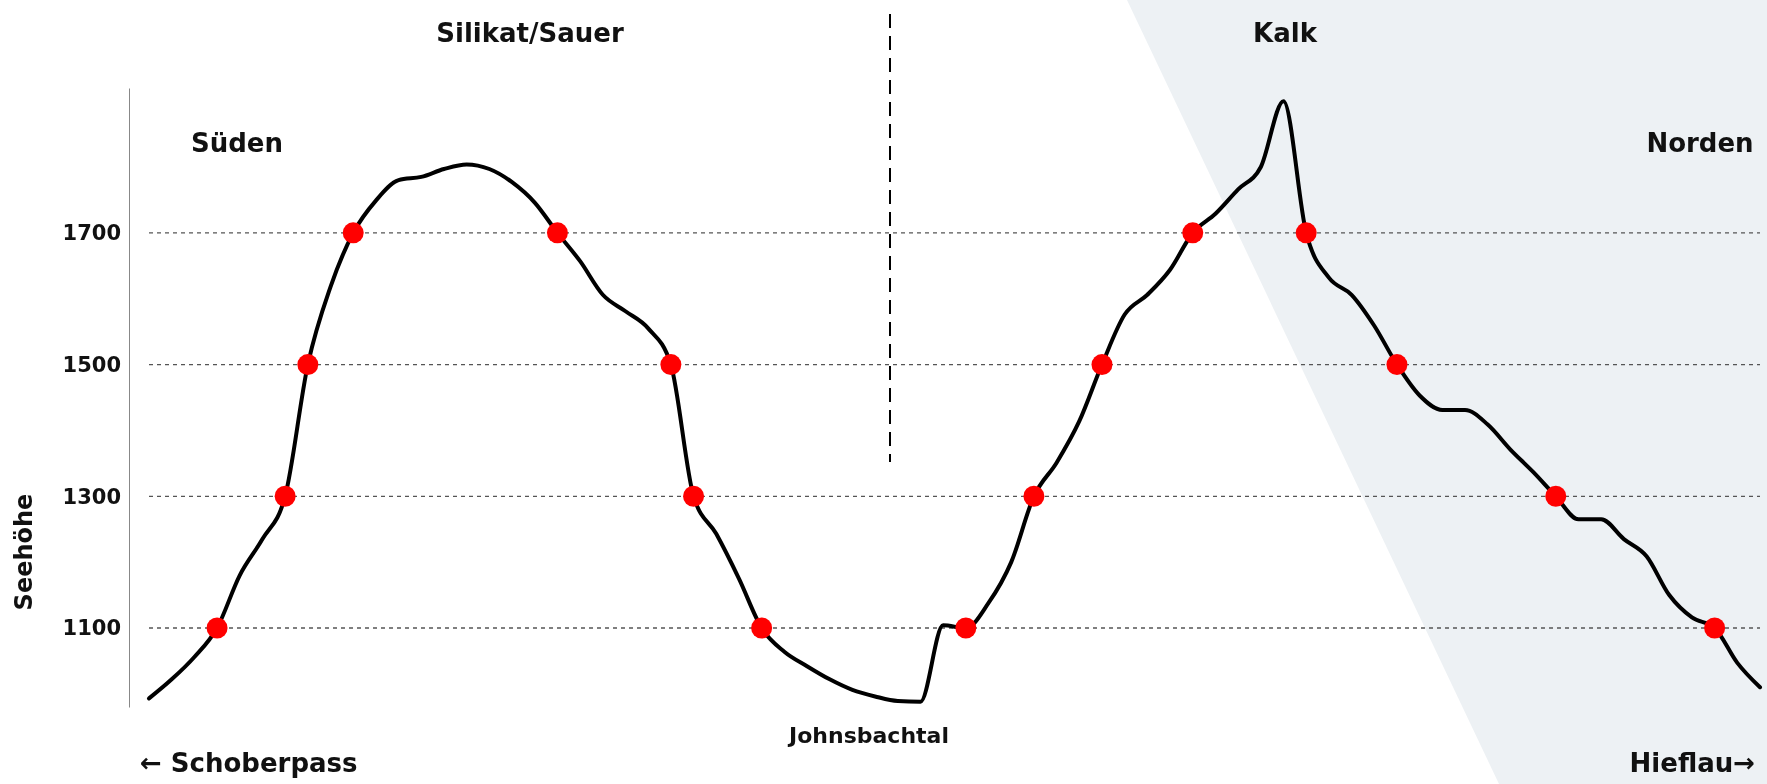 This screenshot has width=1767, height=784. What do you see at coordinates (868, 735) in the screenshot?
I see `text: Johnsbachtal` at bounding box center [868, 735].